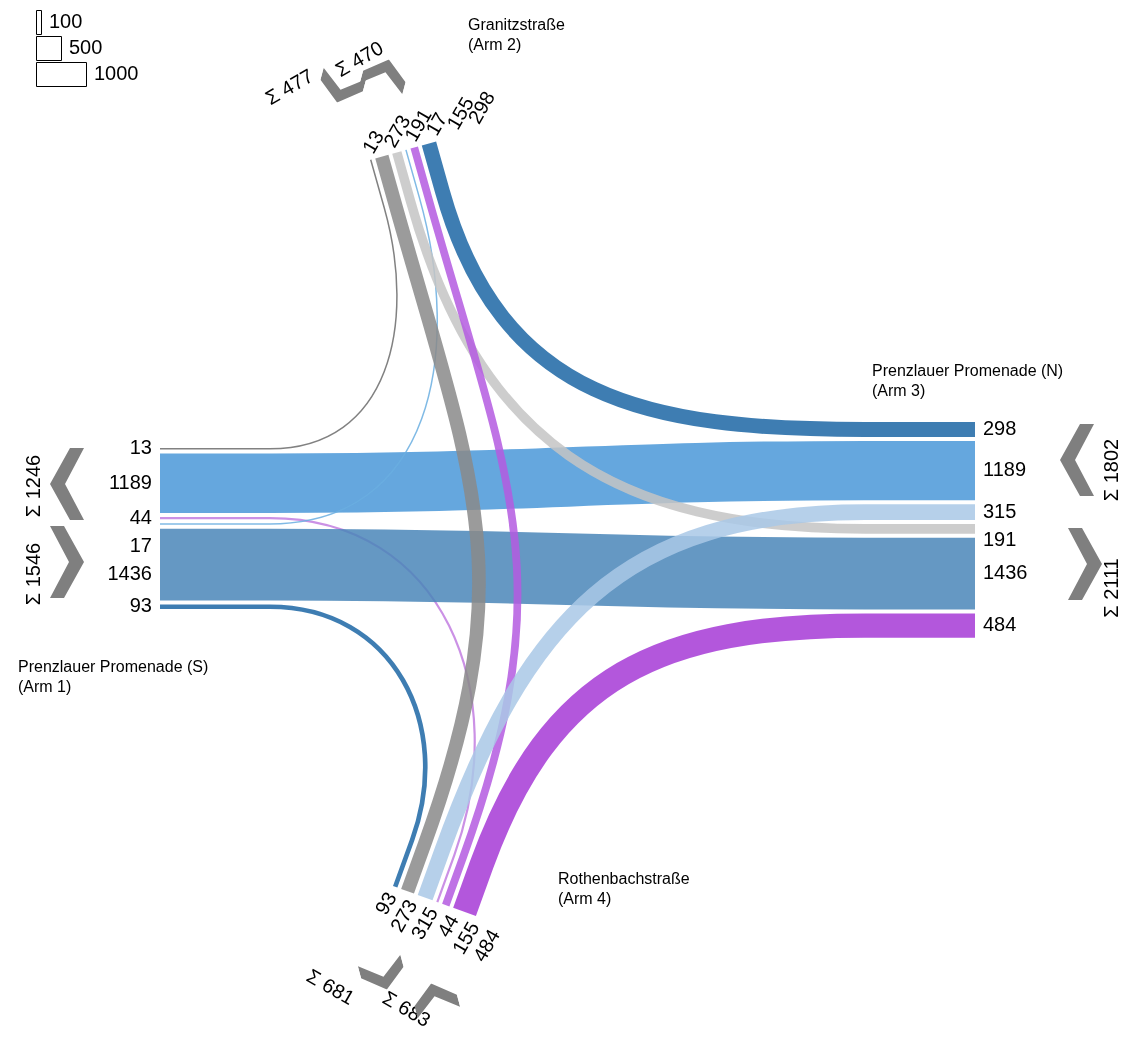 This screenshot has width=1131, height=1046. Describe the element at coordinates (32, 574) in the screenshot. I see `text: Σ 1546` at that location.